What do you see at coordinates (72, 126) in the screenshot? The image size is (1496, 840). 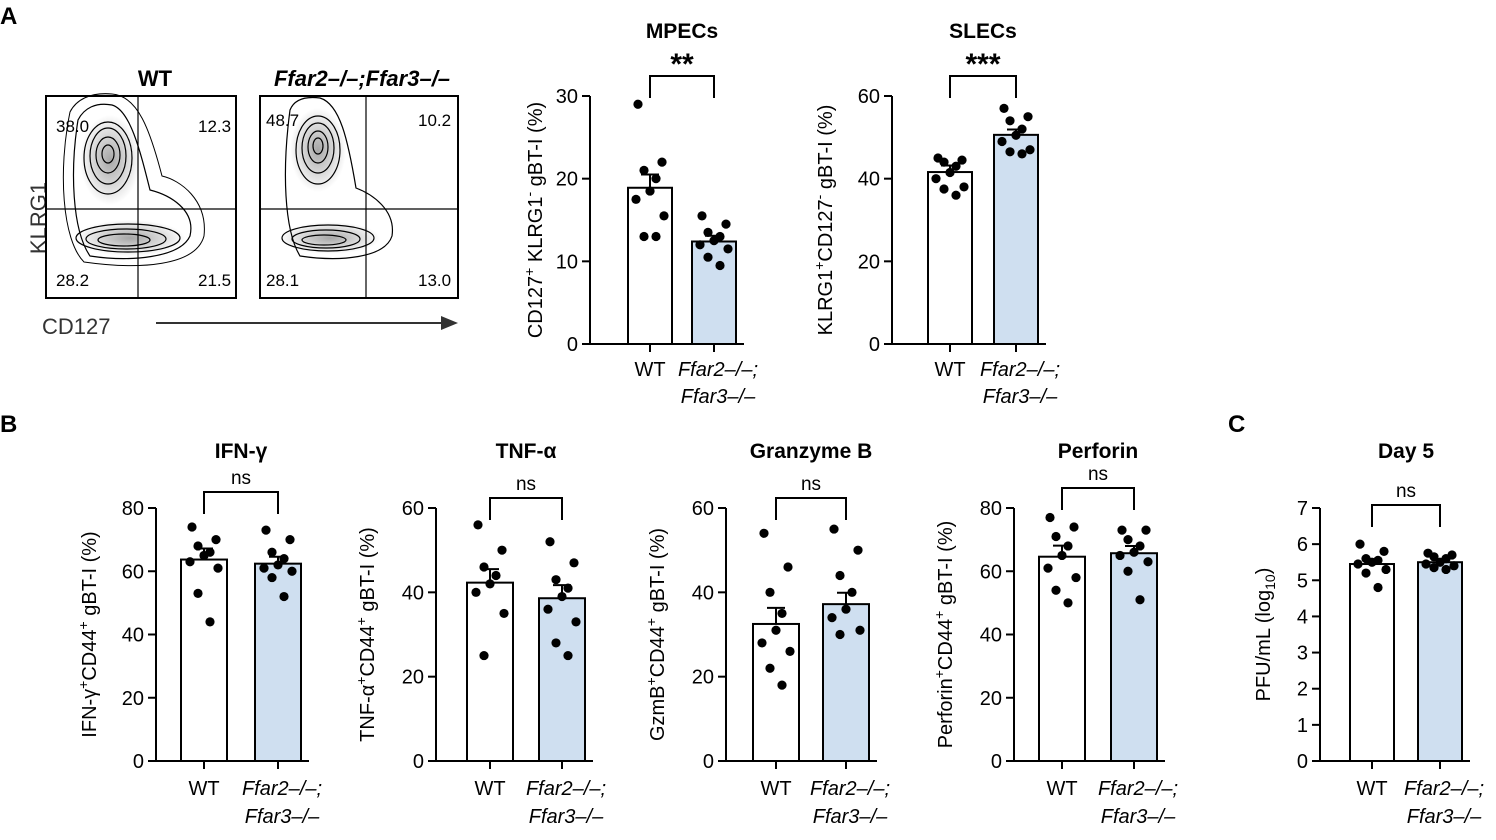 I see `quadrant-upper-left: 38.0` at bounding box center [72, 126].